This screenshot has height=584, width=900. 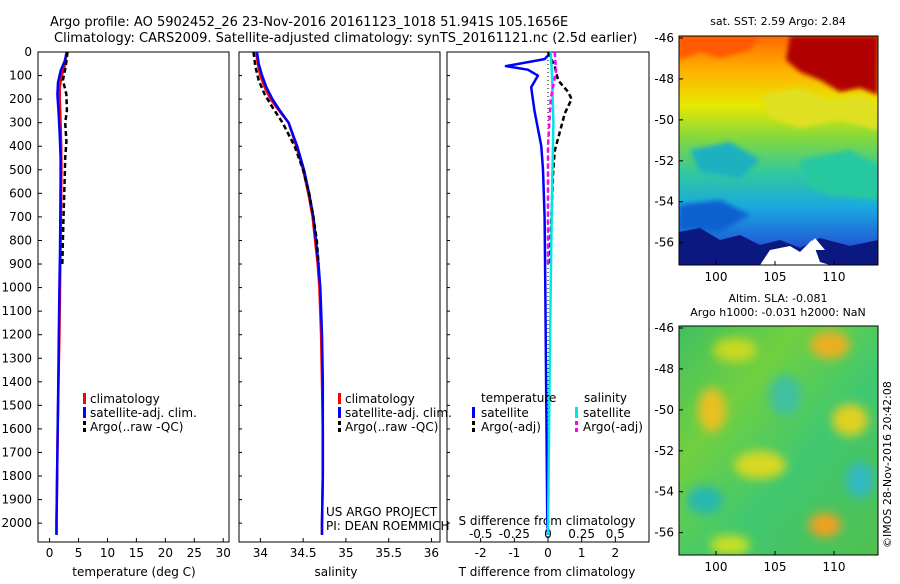 What do you see at coordinates (223, 553) in the screenshot?
I see `x-tick-label: 30` at bounding box center [223, 553].